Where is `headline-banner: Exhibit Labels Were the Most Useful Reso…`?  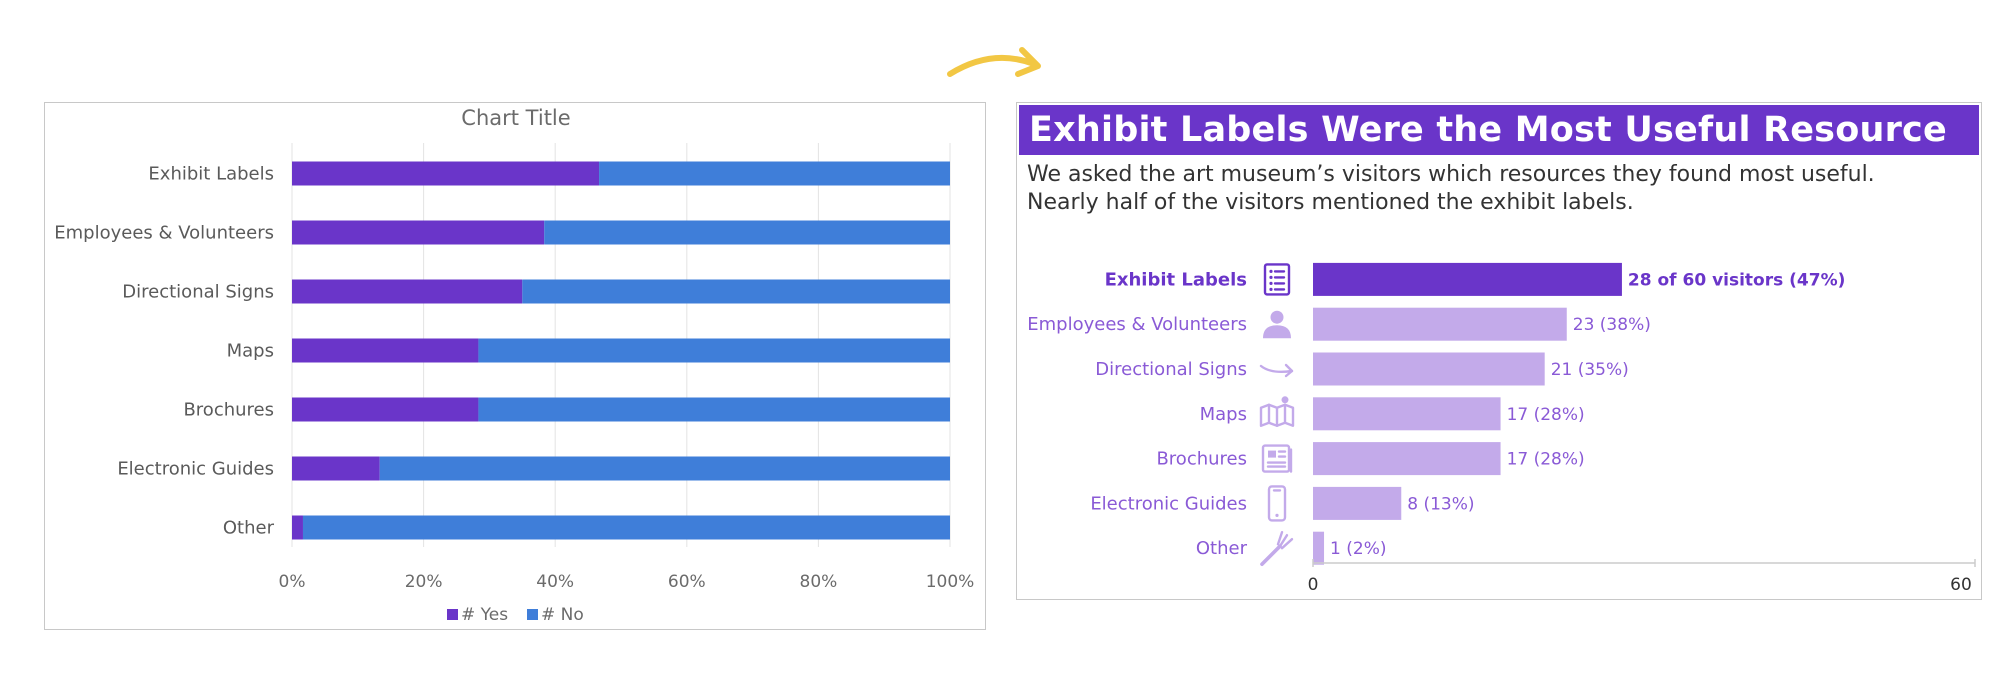
headline-banner: Exhibit Labels Were the Most Useful Reso… is located at coordinates (1499, 130).